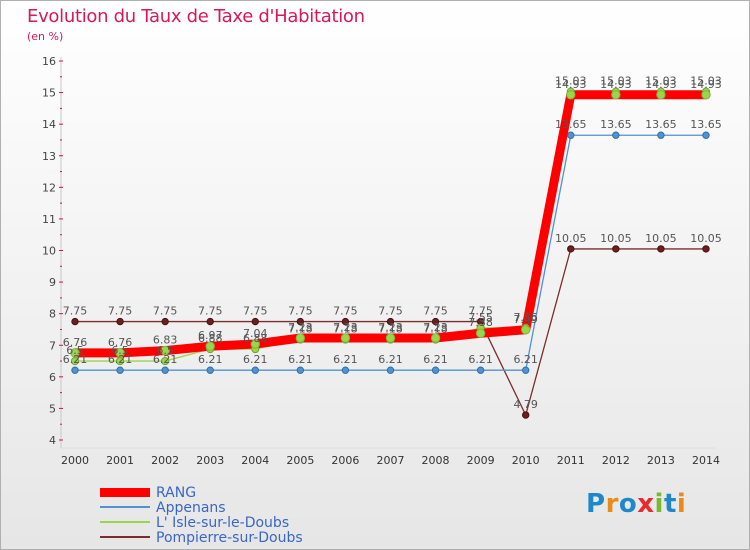 The height and width of the screenshot is (550, 750). Describe the element at coordinates (52, 408) in the screenshot. I see `y-tick-label: 5` at that location.